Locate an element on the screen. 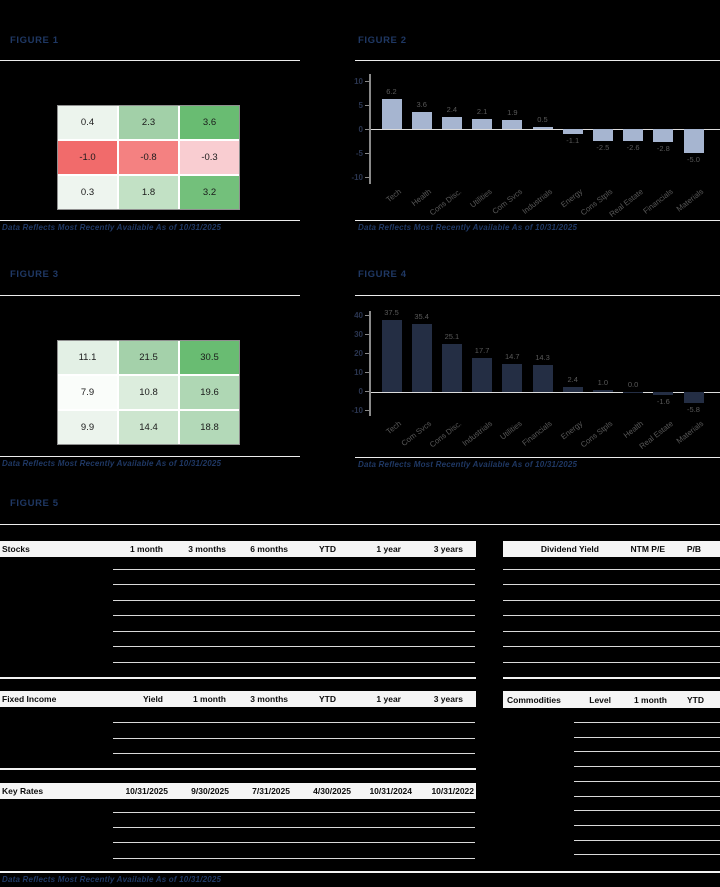  column-header: 6 months is located at coordinates (269, 549).